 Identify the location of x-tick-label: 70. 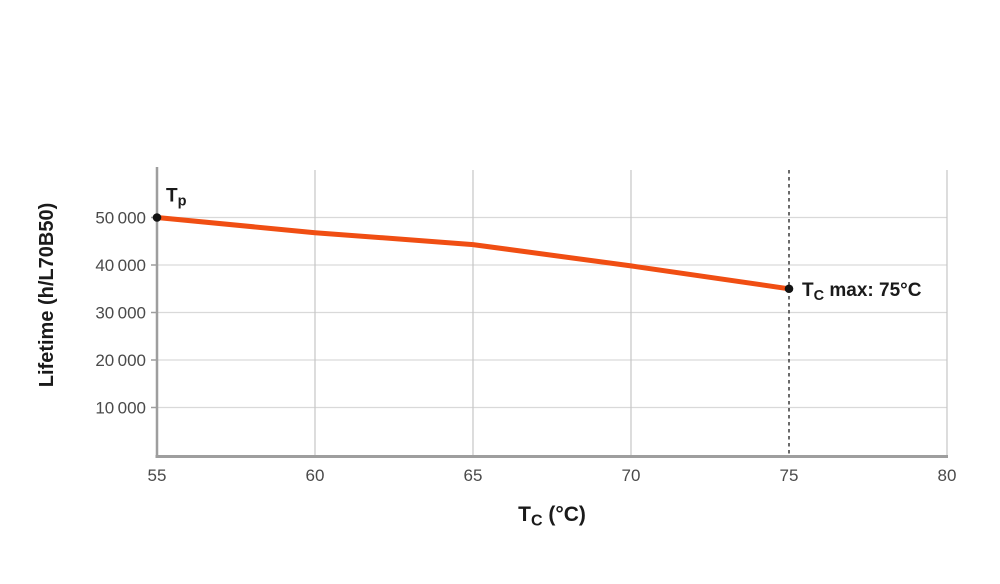
(631, 475).